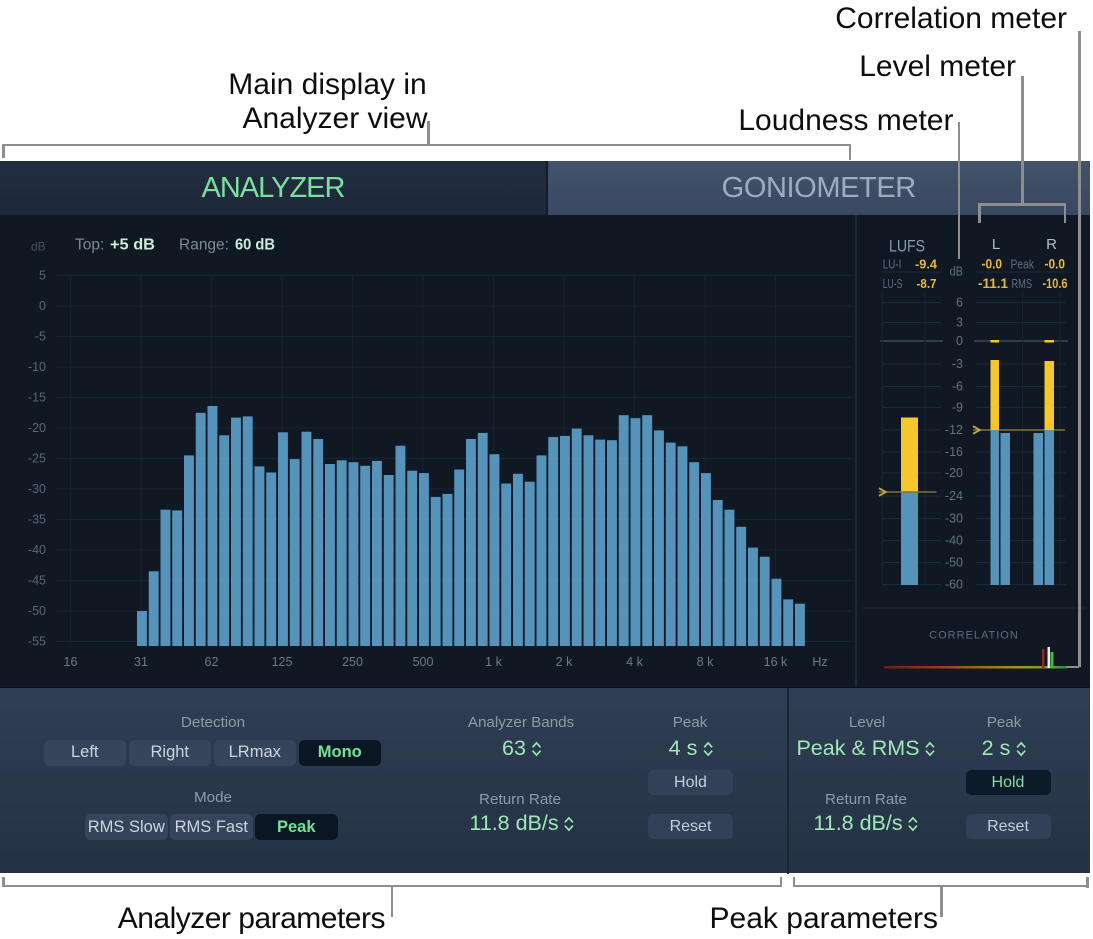 Image resolution: width=1093 pixels, height=939 pixels. I want to click on svg-text: RMS, so click(1022, 283).